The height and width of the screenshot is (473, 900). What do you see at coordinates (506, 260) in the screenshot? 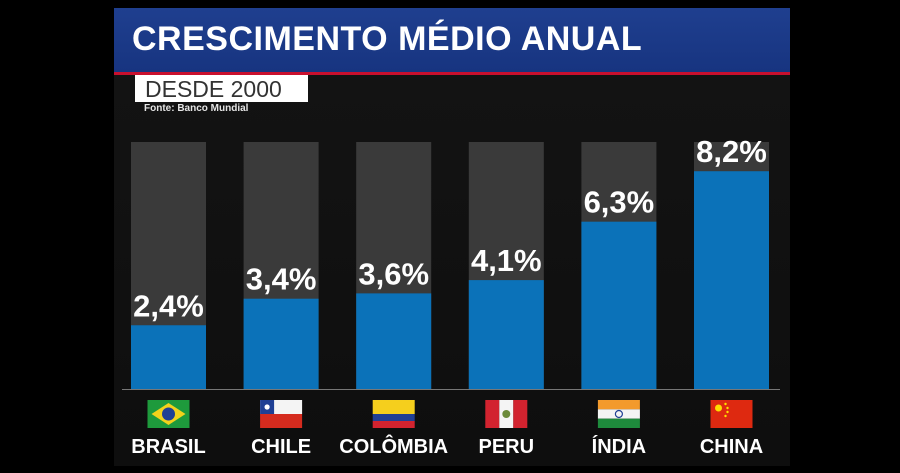
I see `data-label: 4,1%` at bounding box center [506, 260].